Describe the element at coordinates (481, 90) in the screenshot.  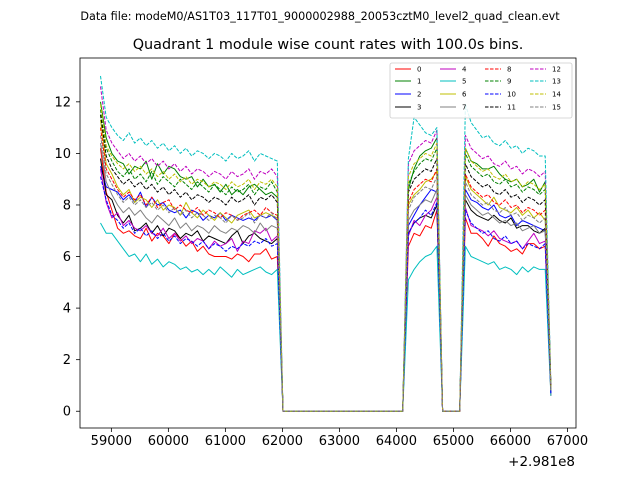
I see `legend-frame` at that location.